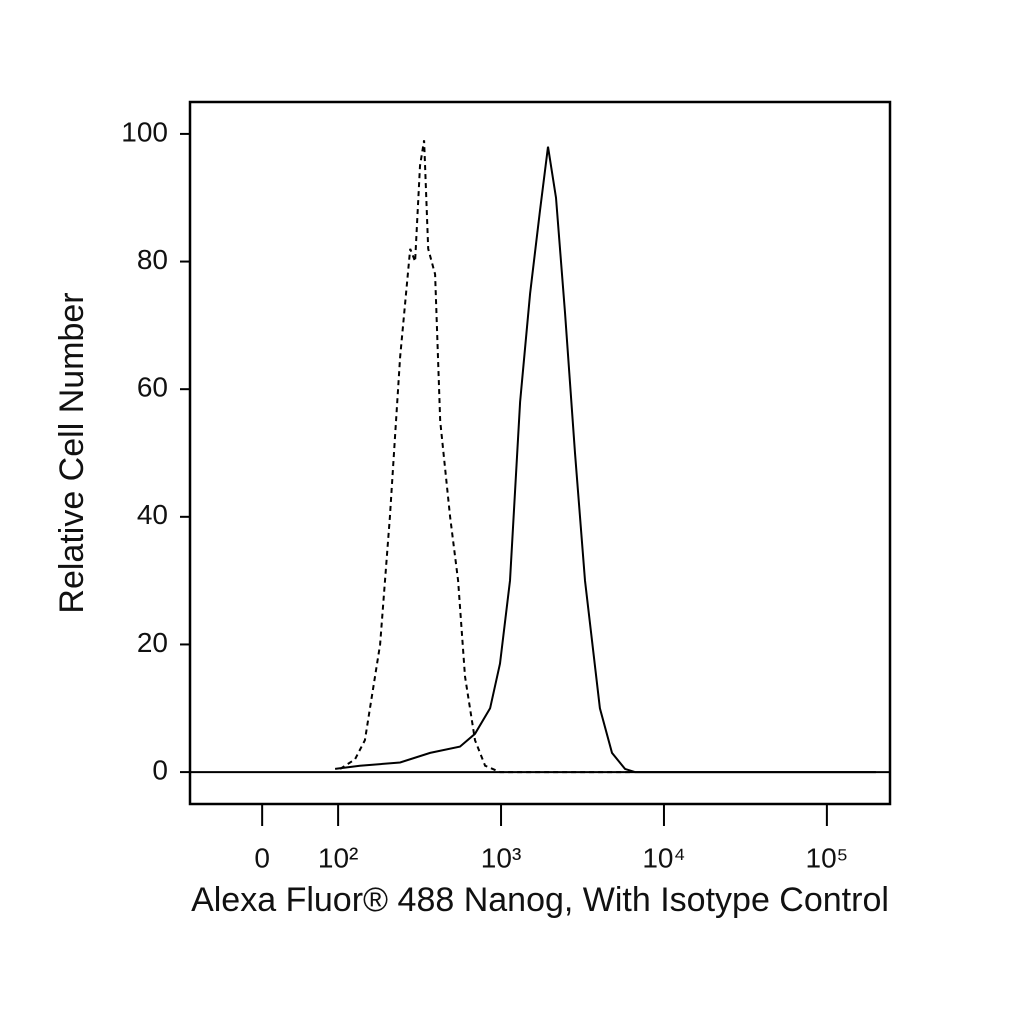 This screenshot has width=1024, height=1024. What do you see at coordinates (663, 857) in the screenshot?
I see `x-tick-label: 10⁴` at bounding box center [663, 857].